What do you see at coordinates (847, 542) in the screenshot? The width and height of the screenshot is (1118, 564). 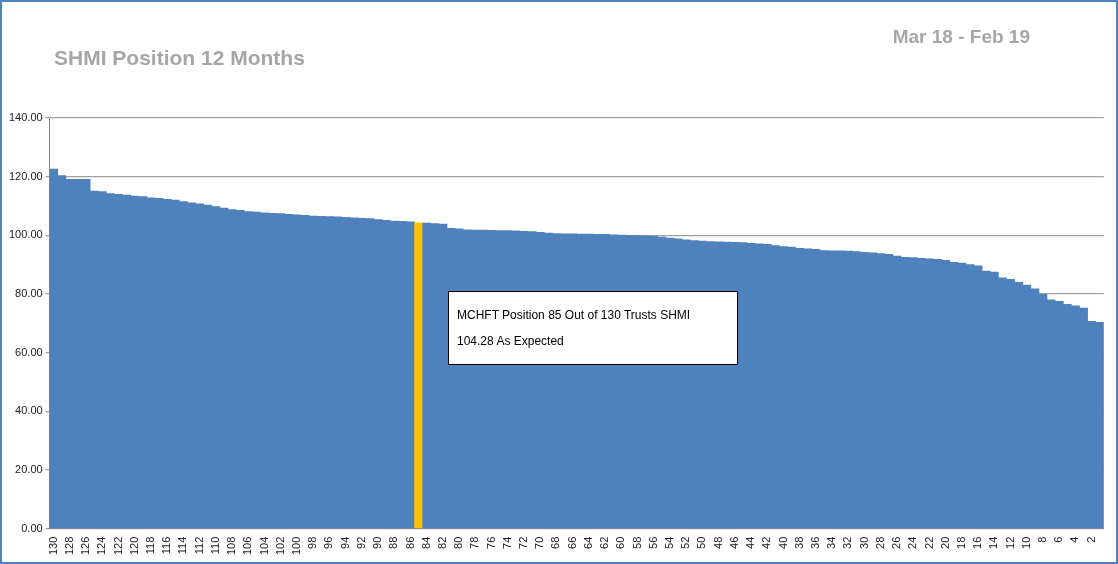 I see `x-tick-label: 32` at bounding box center [847, 542].